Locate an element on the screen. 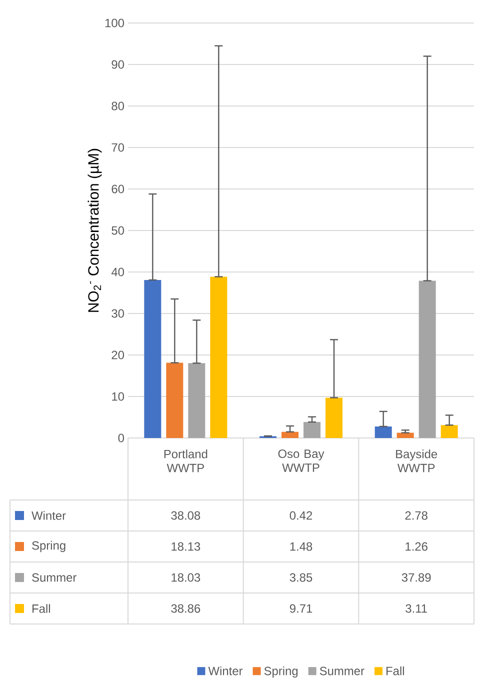  legend-label: Winter is located at coordinates (49, 515).